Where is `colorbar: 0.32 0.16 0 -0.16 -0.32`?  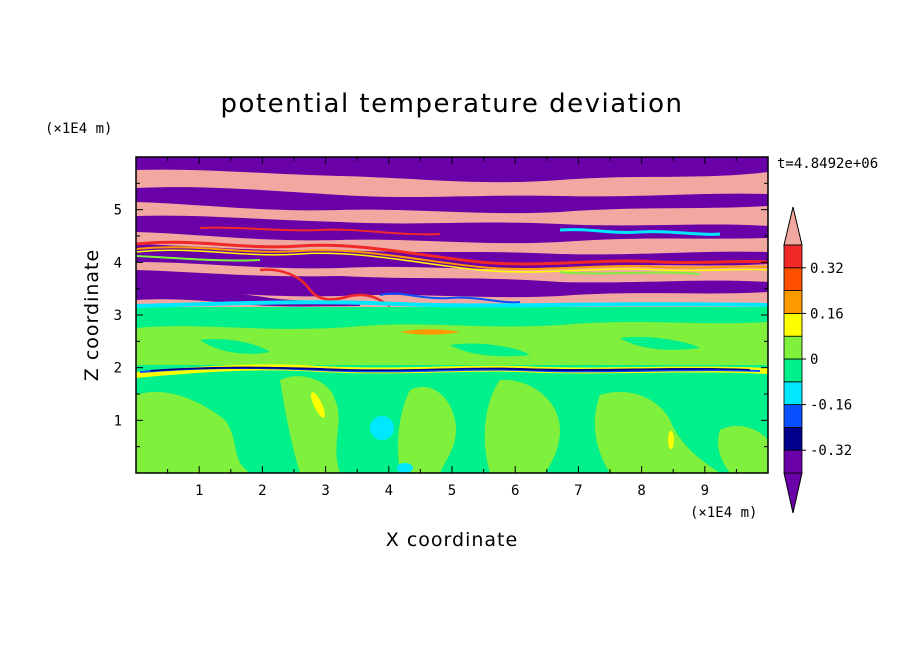 colorbar: 0.32 0.16 0 -0.16 -0.32 is located at coordinates (817, 360).